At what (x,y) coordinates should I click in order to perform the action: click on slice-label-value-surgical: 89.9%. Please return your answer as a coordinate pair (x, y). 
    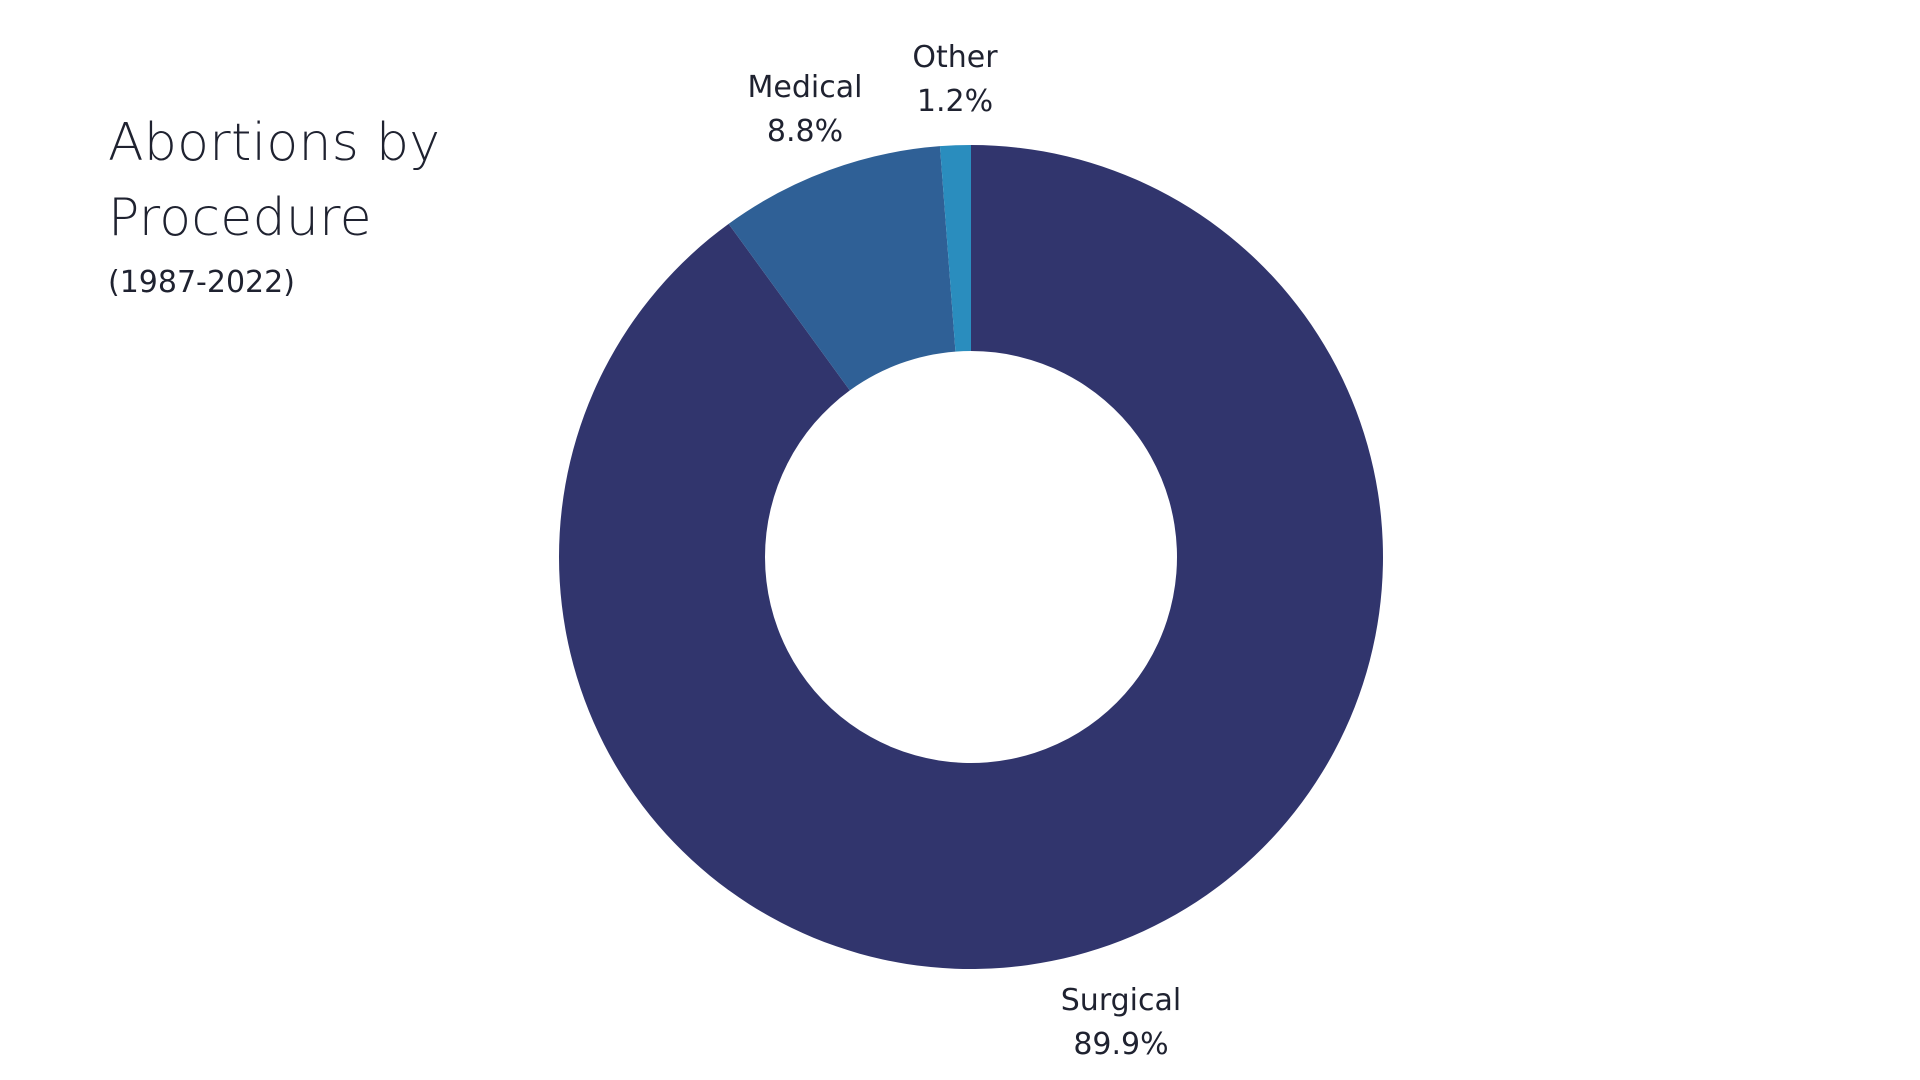
    Looking at the image, I should click on (1120, 1044).